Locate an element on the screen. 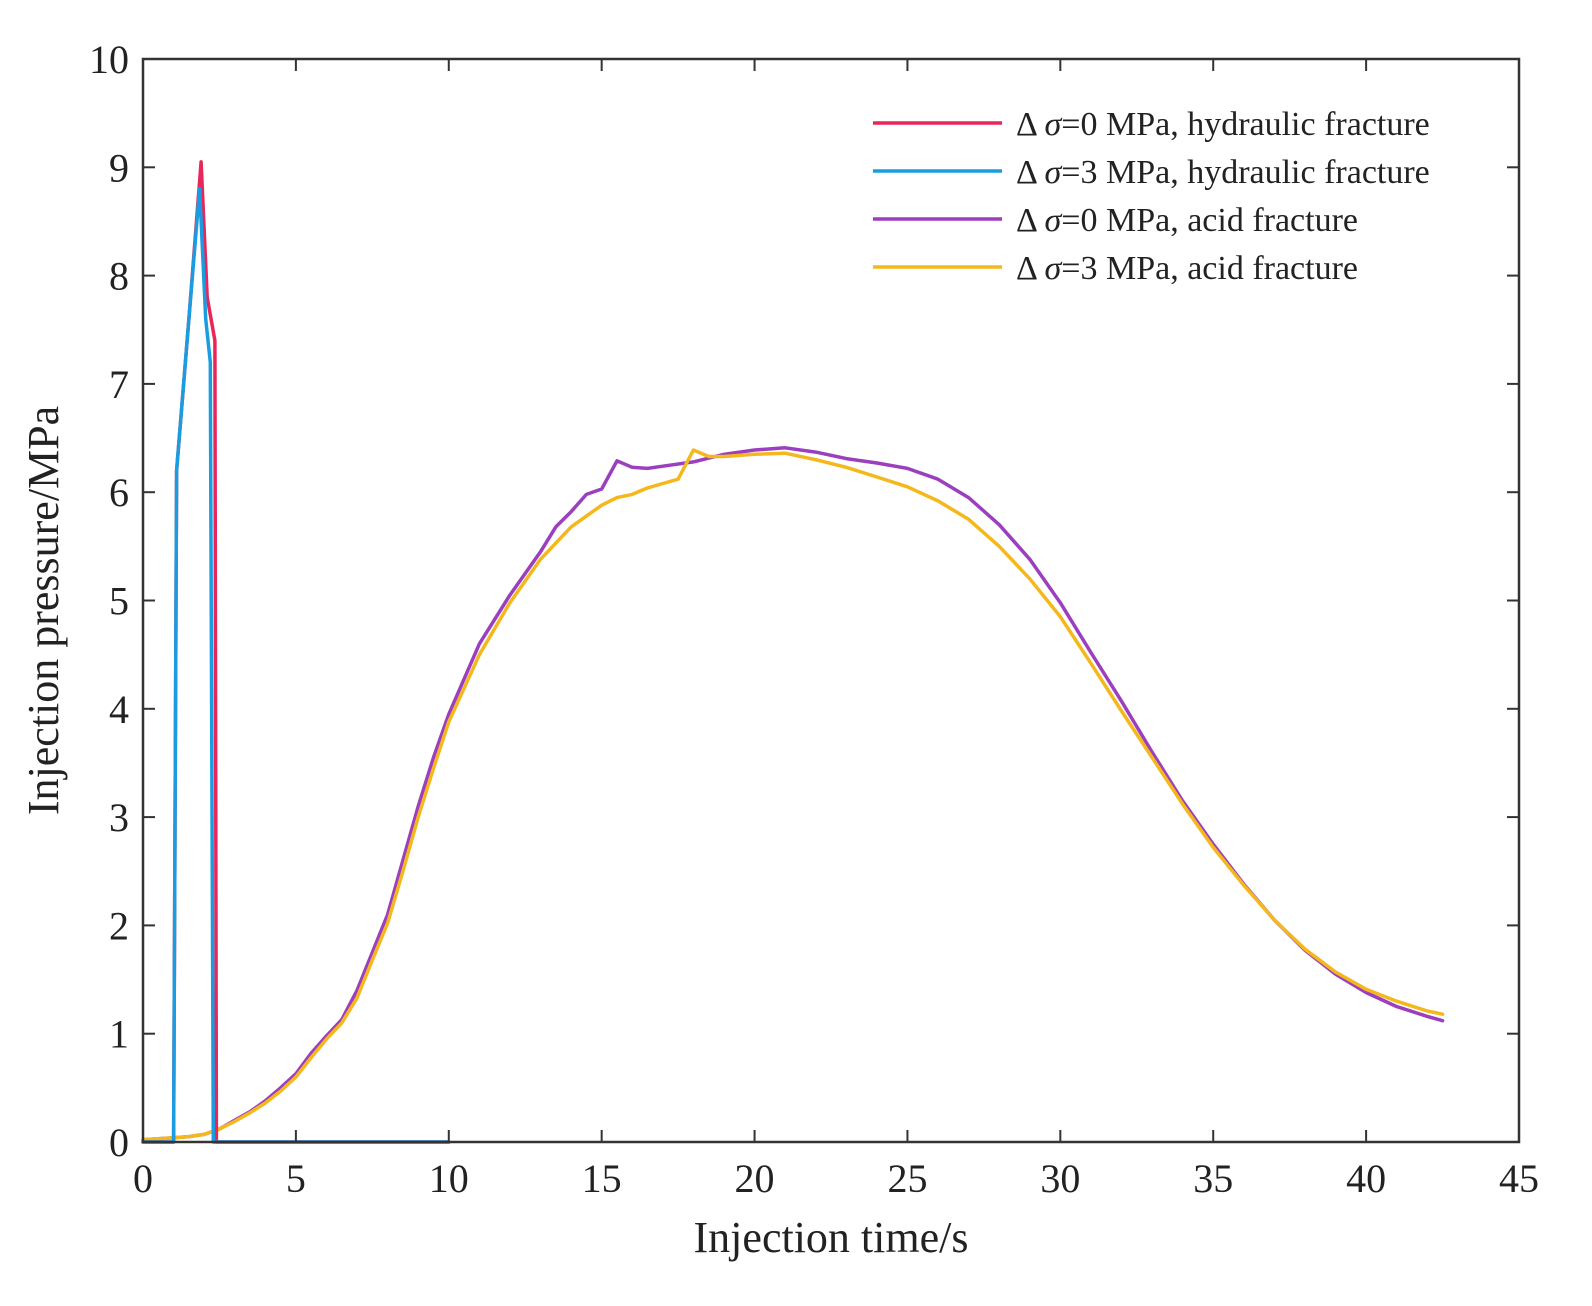 The image size is (1592, 1306). y-axis-title: Injection pressure/MPa is located at coordinates (43, 610).